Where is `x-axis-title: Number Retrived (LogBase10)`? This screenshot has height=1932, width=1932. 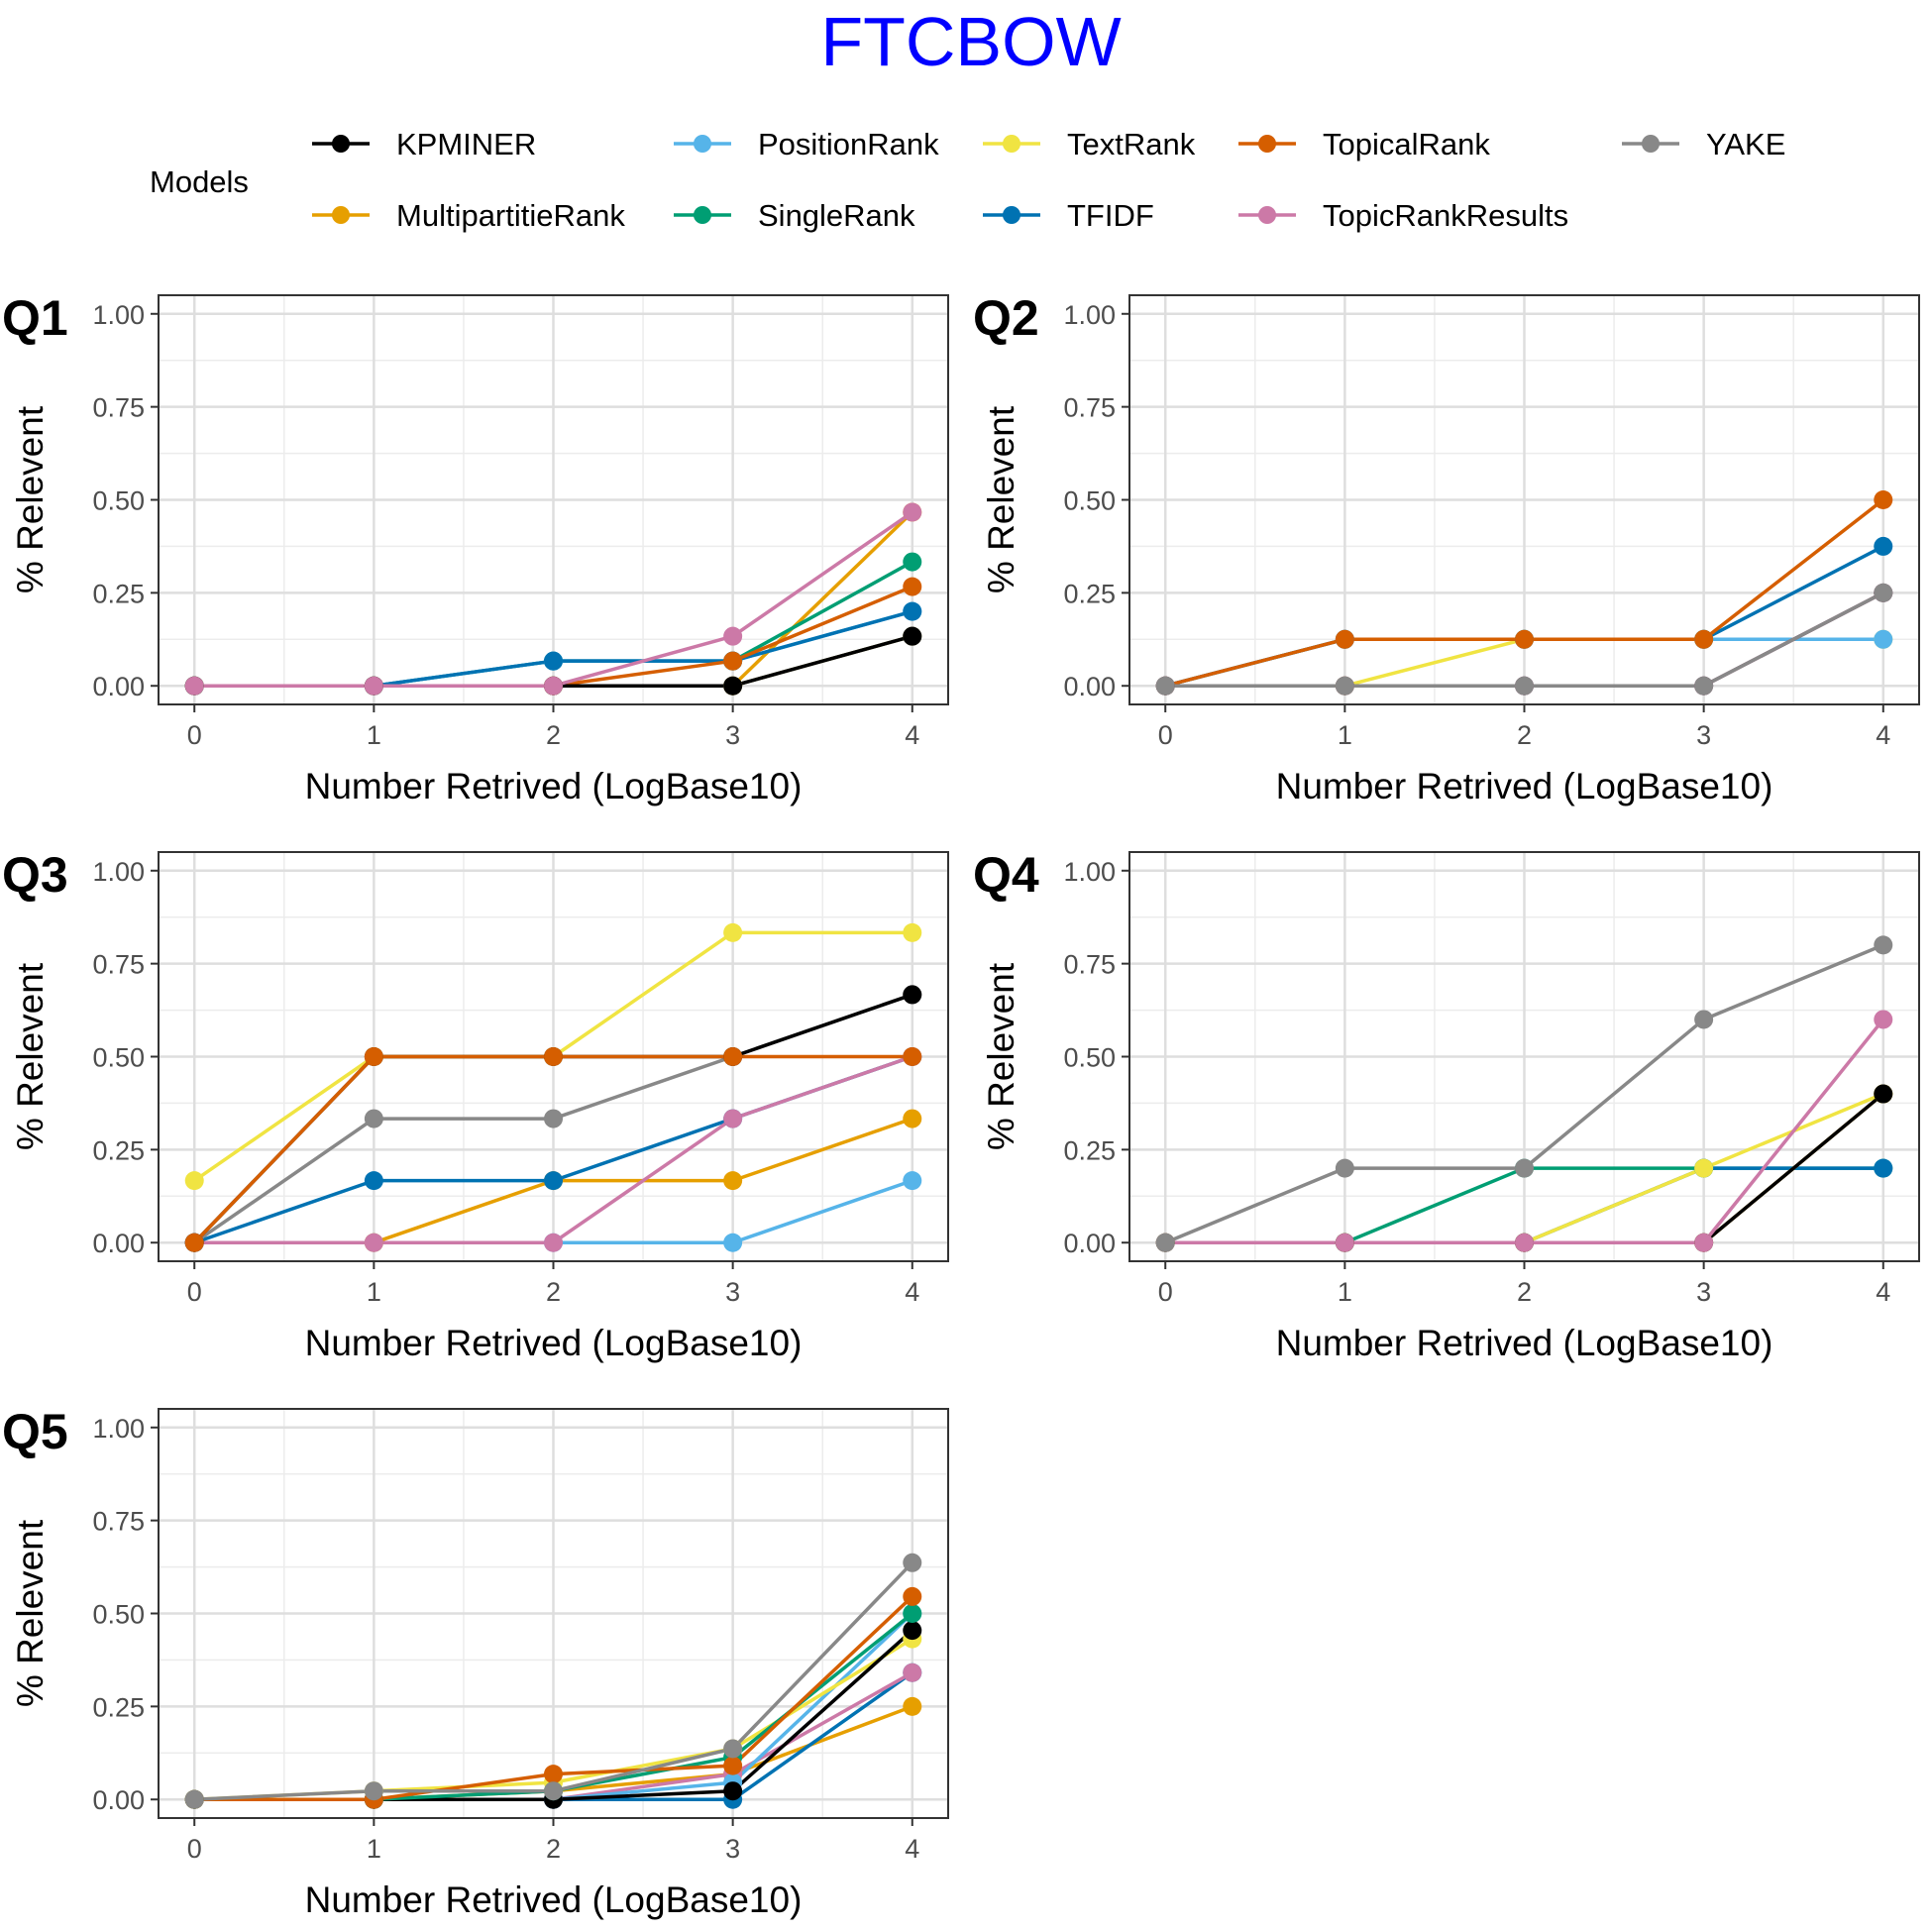
x-axis-title: Number Retrived (LogBase10) is located at coordinates (554, 1343).